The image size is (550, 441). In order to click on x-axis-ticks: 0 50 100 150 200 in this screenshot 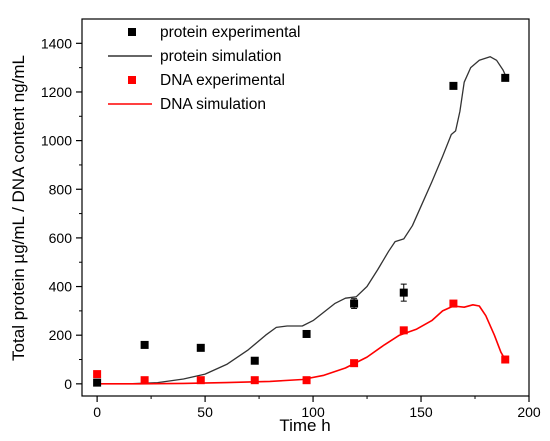, I will do `click(317, 408)`.